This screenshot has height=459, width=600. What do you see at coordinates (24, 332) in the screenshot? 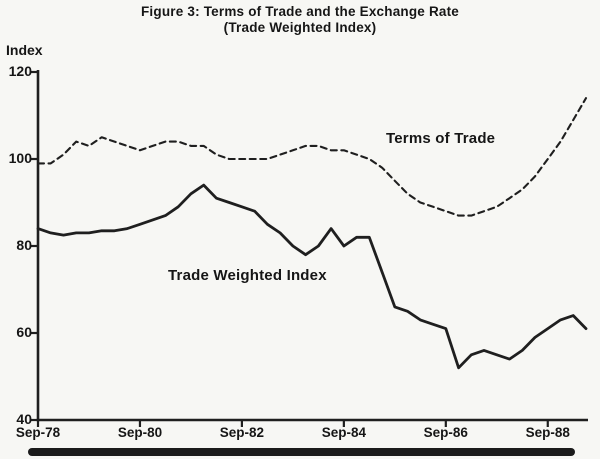
I see `y-tick-label: 60` at bounding box center [24, 332].